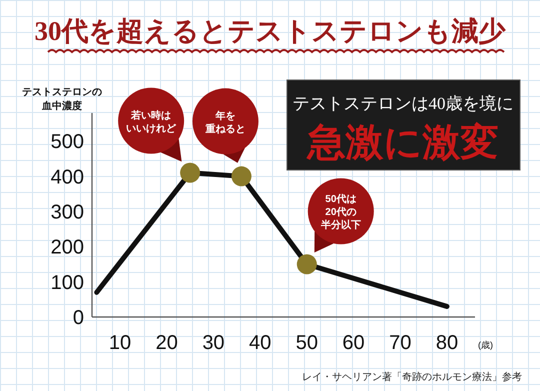 This screenshot has width=540, height=391. I want to click on chart-title: 30代を超えるとテストステロンも減少, so click(270, 31).